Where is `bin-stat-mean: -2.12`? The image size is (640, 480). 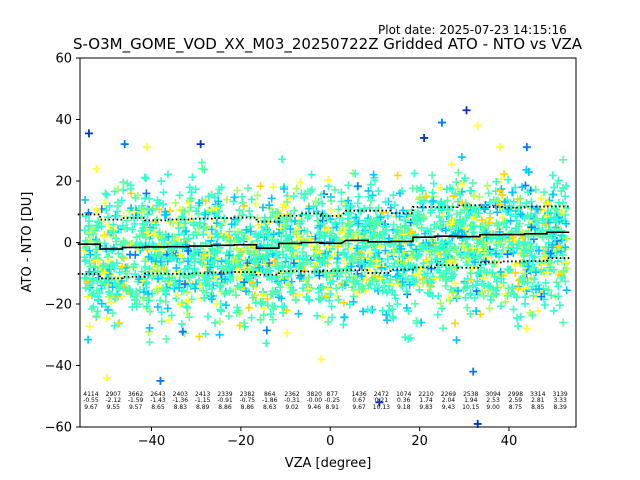
bin-stat-mean: -2.12 is located at coordinates (114, 400).